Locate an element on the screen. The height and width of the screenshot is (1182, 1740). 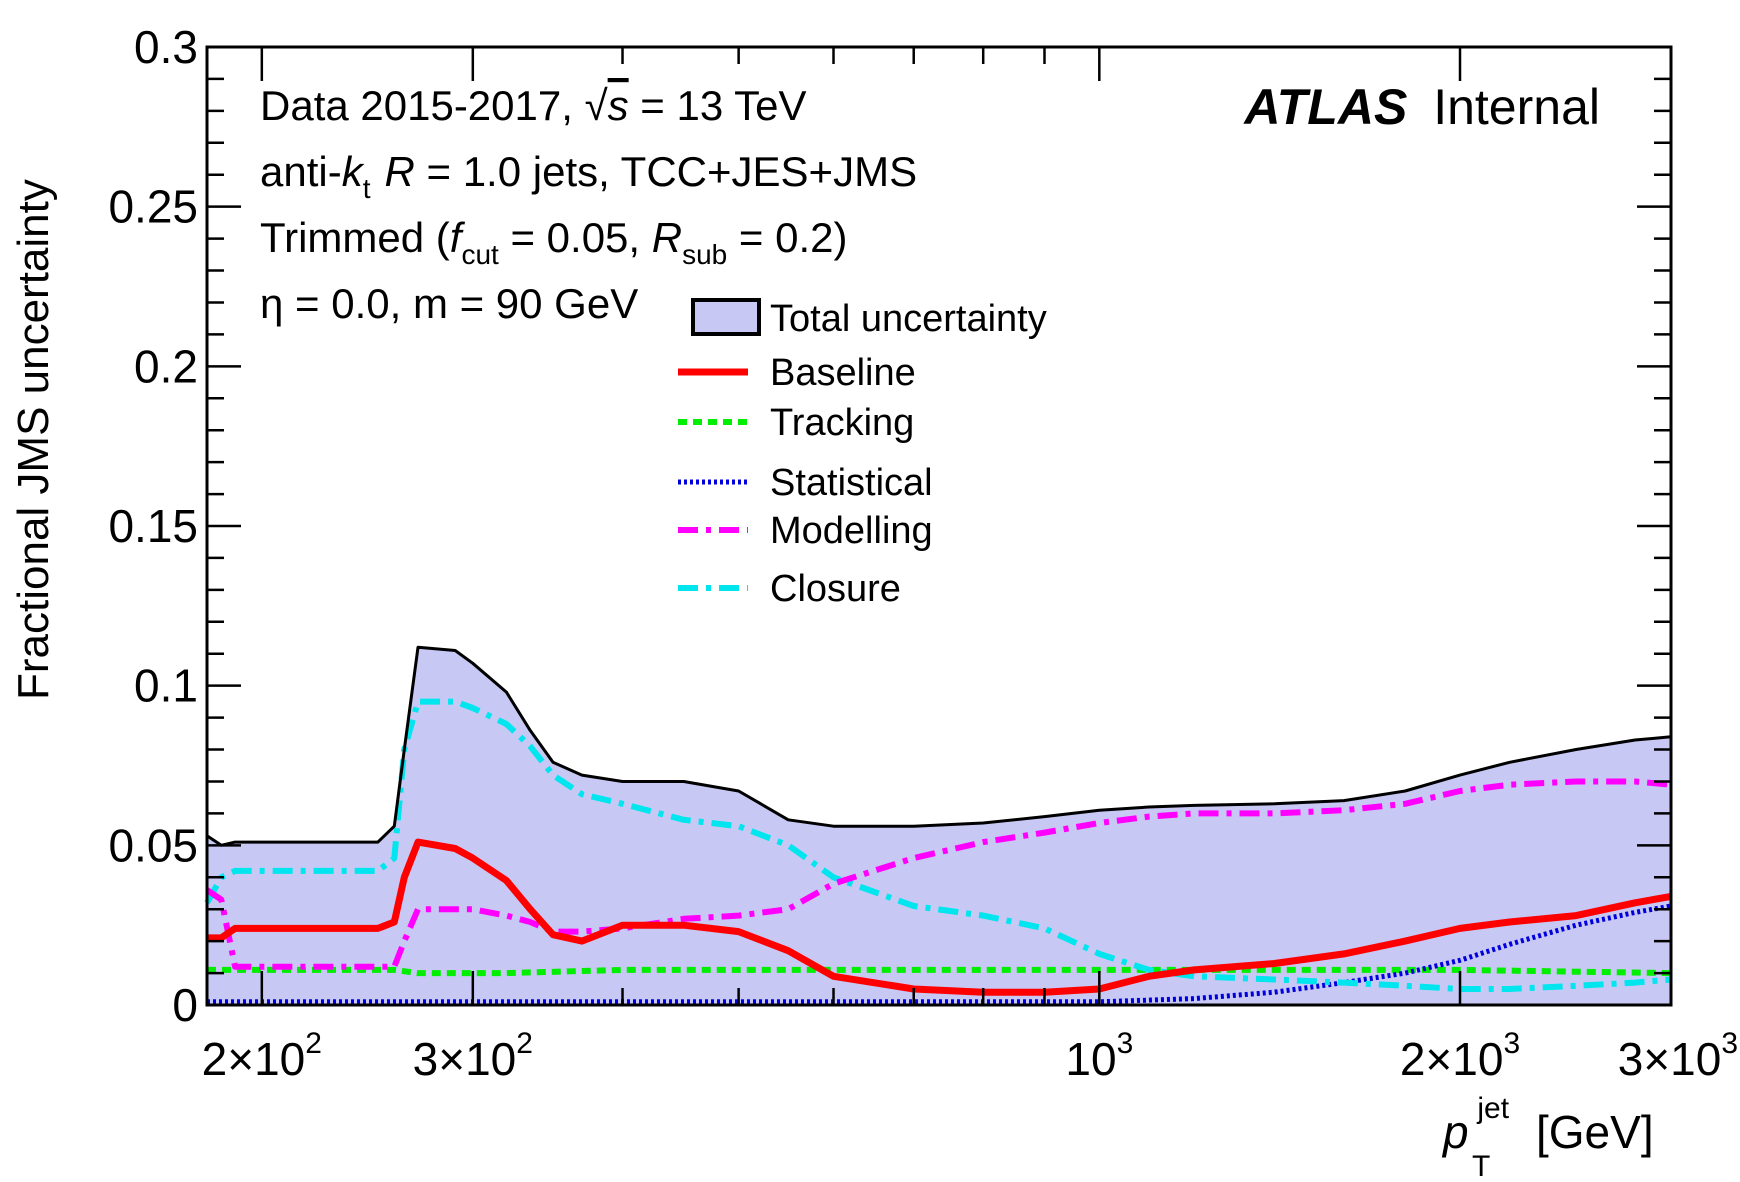
atlas-bold: ATLAS is located at coordinates (1324, 107).